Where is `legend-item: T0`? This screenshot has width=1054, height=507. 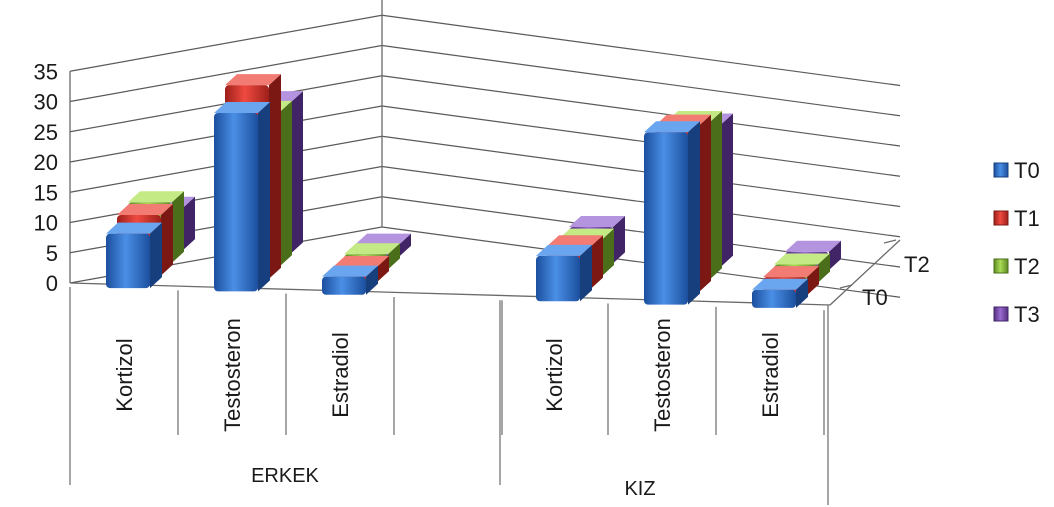
legend-item: T0 is located at coordinates (1016, 170).